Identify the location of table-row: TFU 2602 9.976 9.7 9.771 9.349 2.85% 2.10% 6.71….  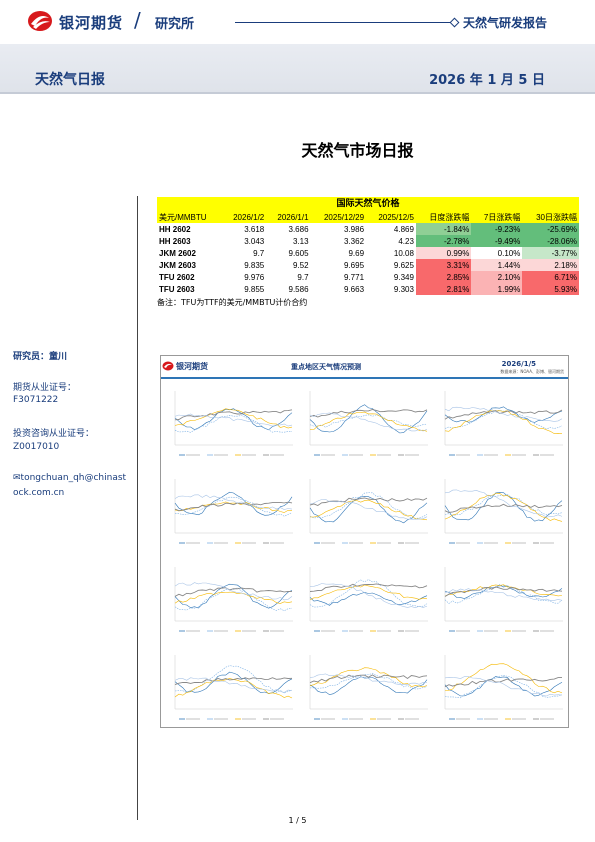
(368, 277).